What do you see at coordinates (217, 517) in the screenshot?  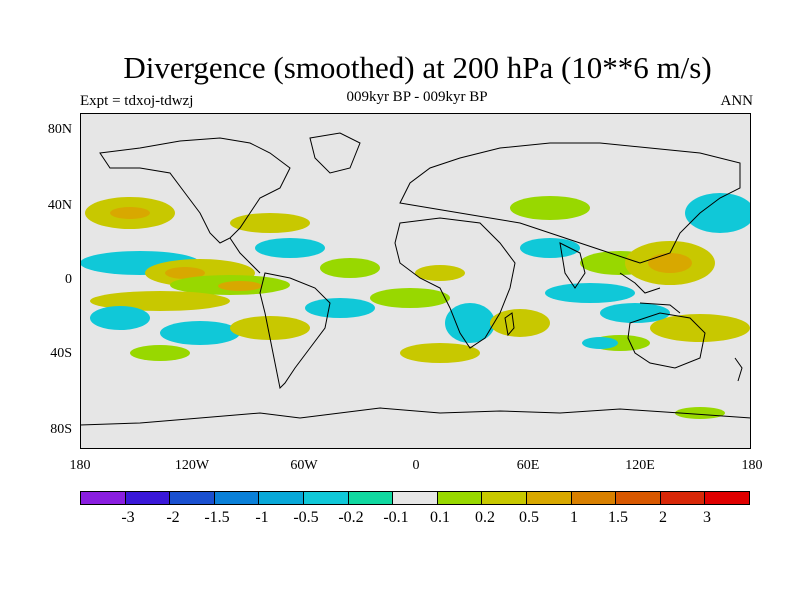 I see `colorbar-label: -1.5` at bounding box center [217, 517].